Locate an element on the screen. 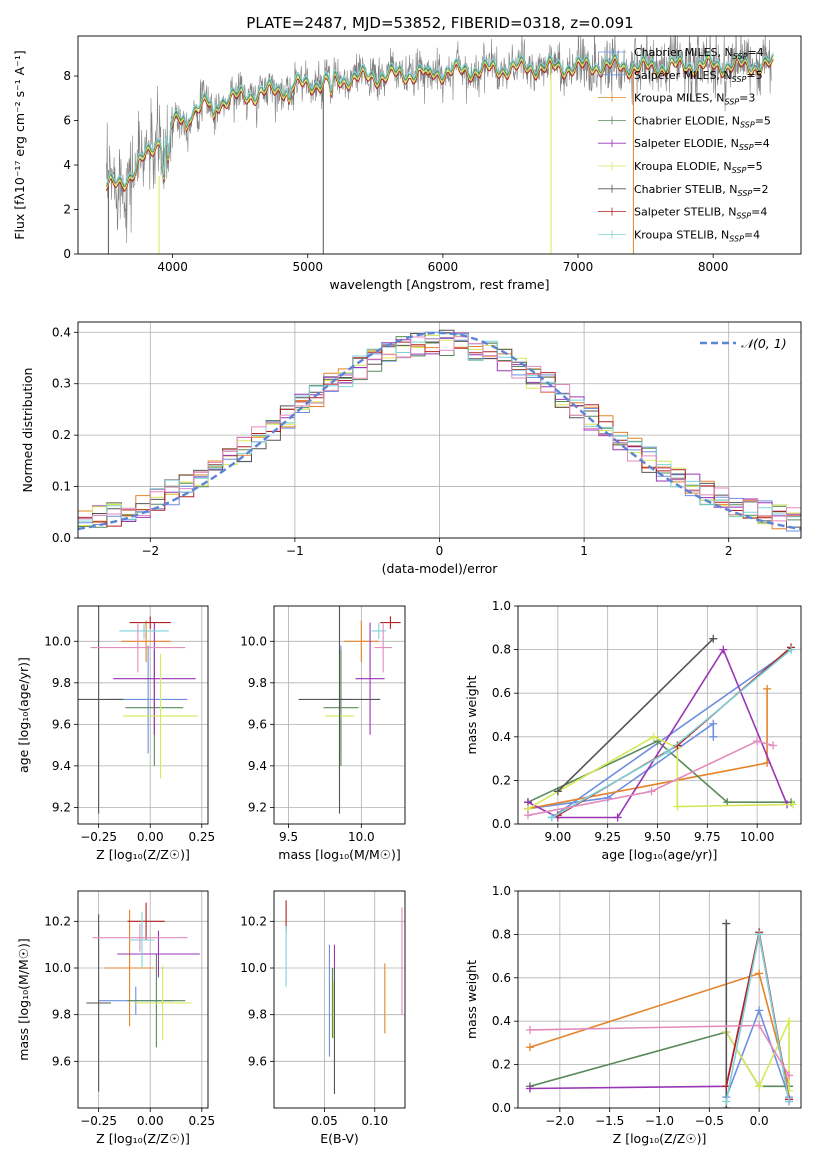  observed-spectrum is located at coordinates (439, 139).